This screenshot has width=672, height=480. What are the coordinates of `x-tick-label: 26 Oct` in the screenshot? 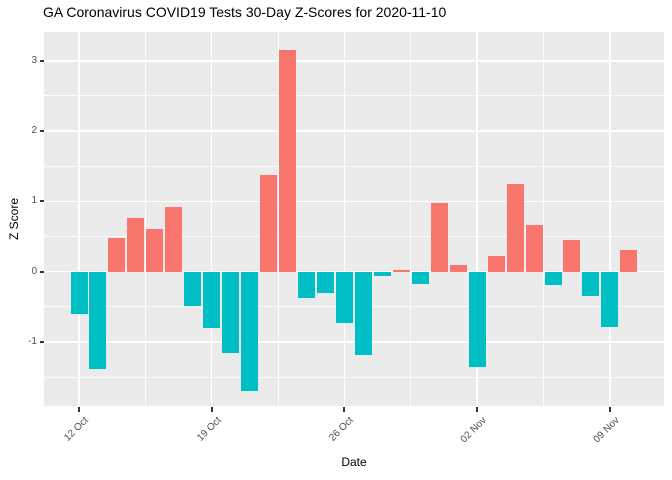 It's located at (342, 429).